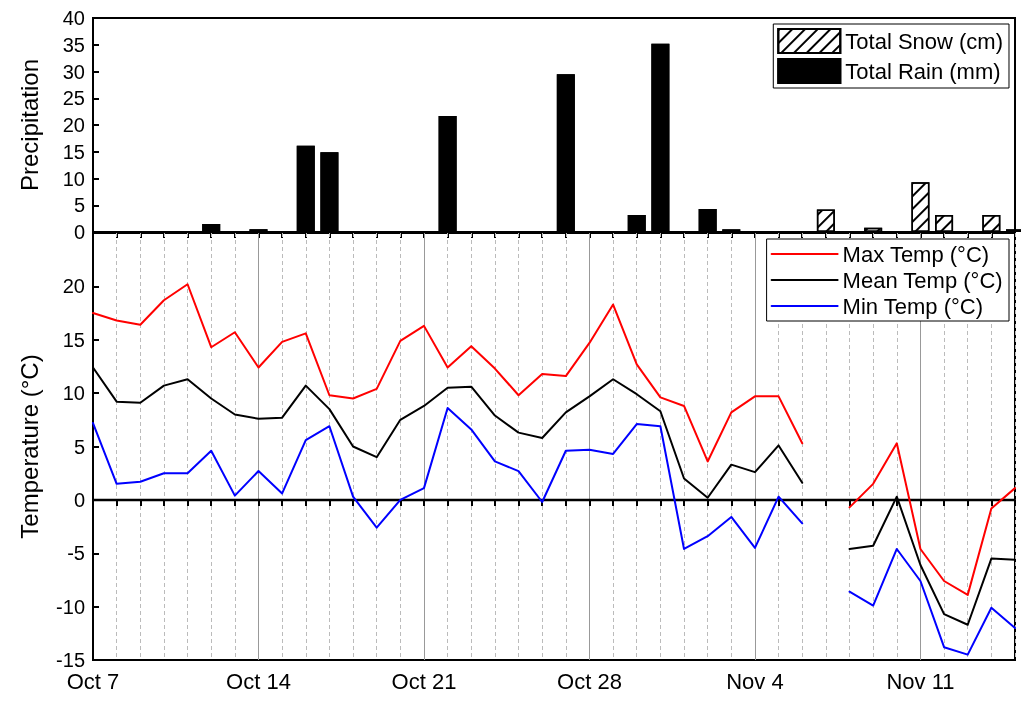  What do you see at coordinates (29, 125) in the screenshot?
I see `y-axis-title: Precipitation` at bounding box center [29, 125].